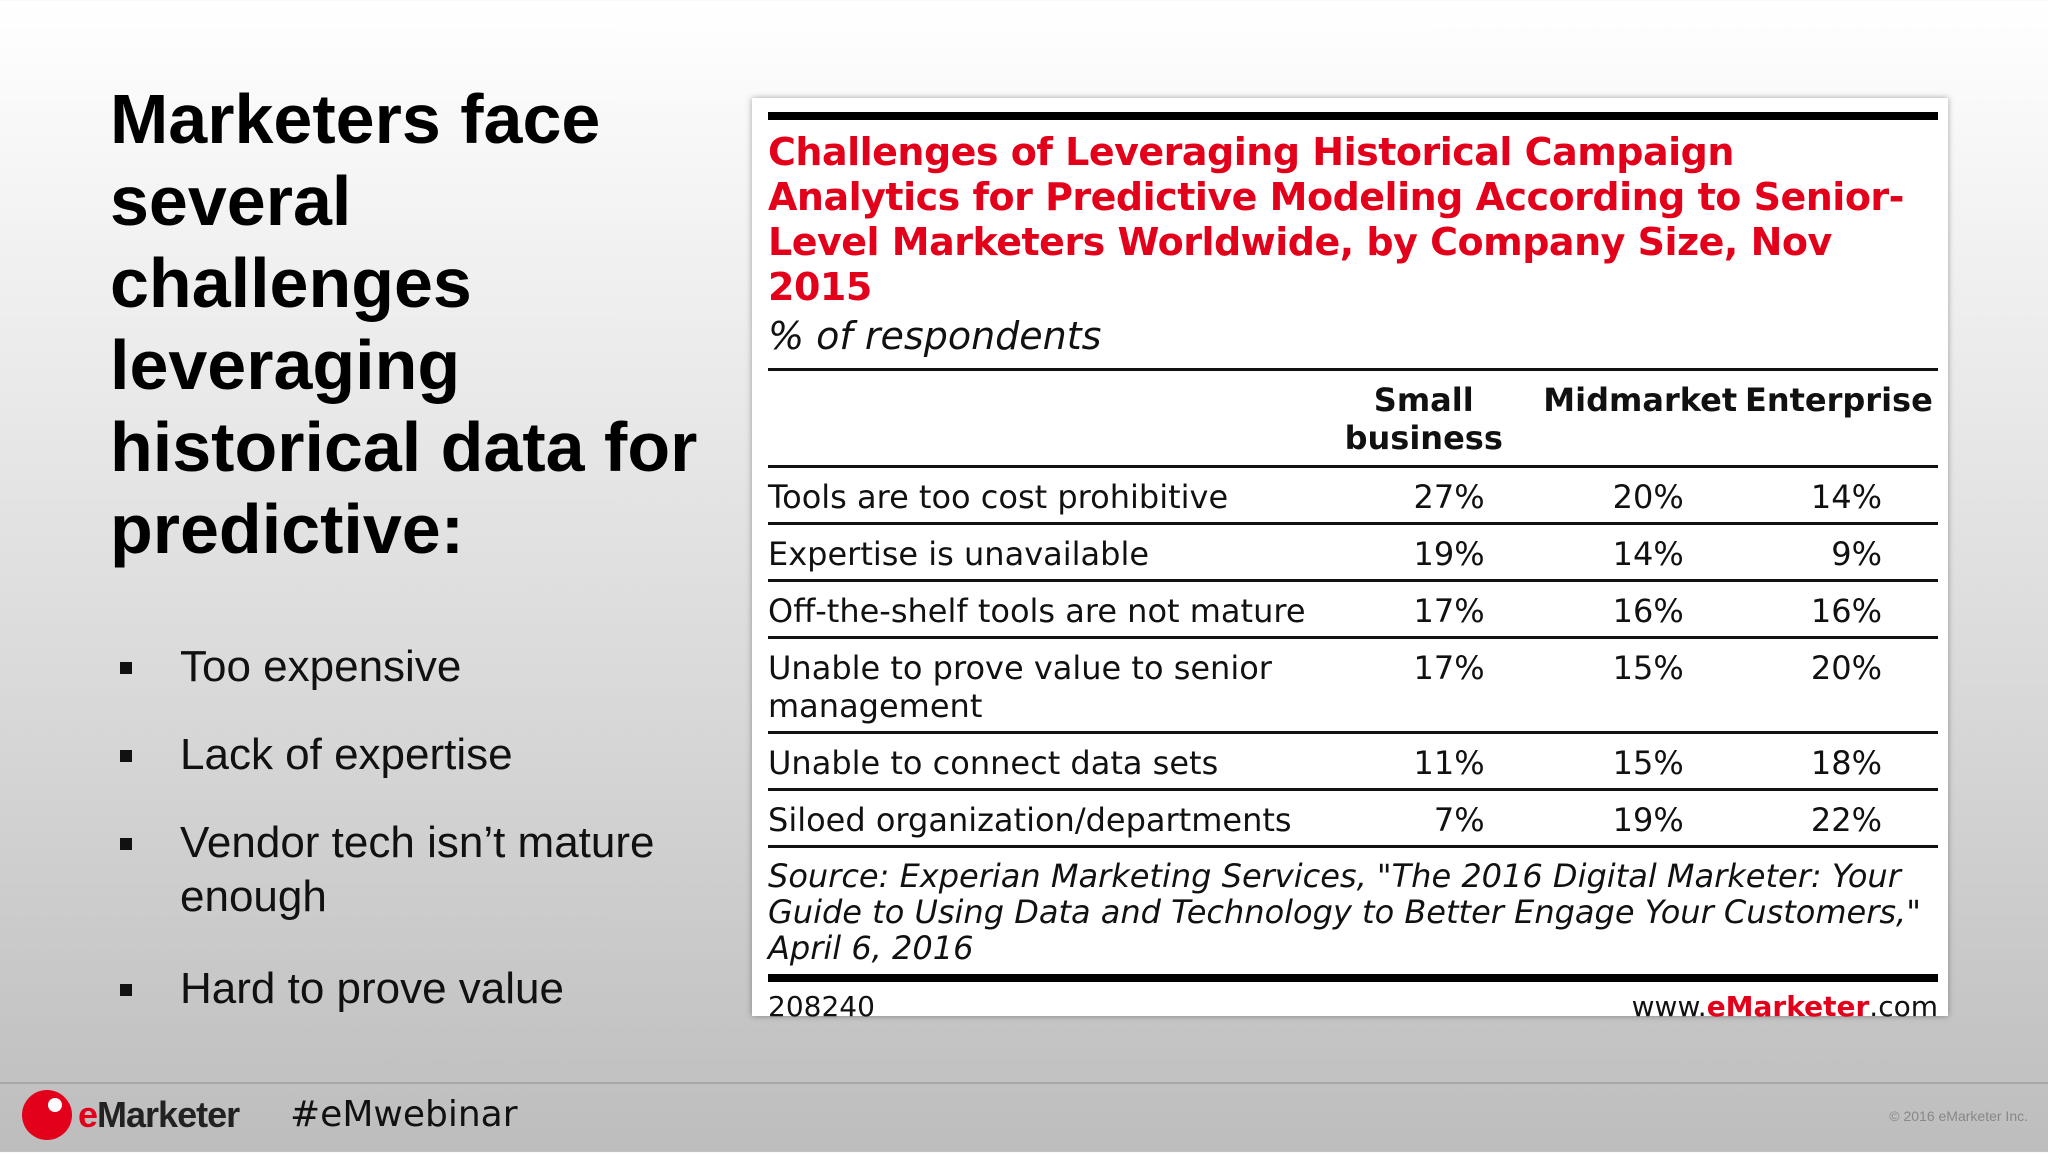 This screenshot has width=2048, height=1154. Describe the element at coordinates (1423, 761) in the screenshot. I see `cell-value: 11%` at that location.